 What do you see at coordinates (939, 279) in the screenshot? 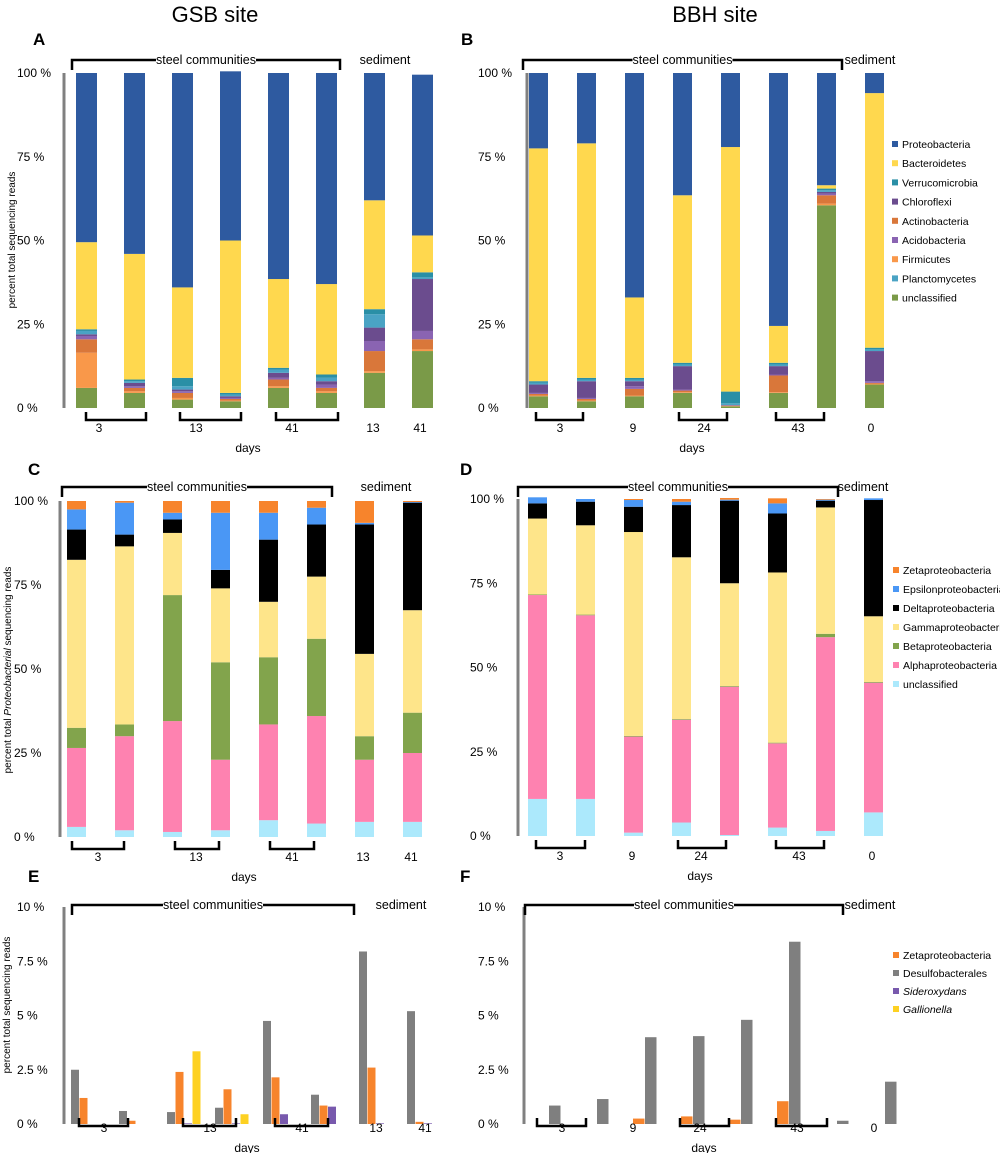
I see `legend-label: Planctomycetes` at bounding box center [939, 279].